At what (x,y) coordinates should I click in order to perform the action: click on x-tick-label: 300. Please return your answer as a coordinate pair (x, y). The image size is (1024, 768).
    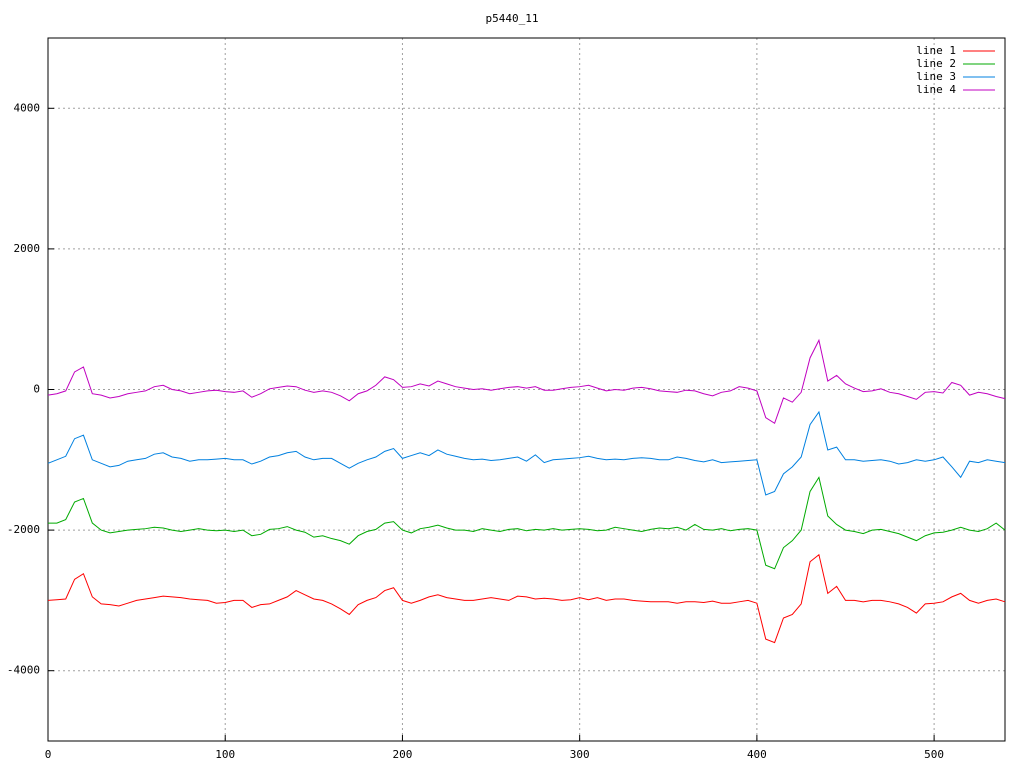
    Looking at the image, I should click on (580, 754).